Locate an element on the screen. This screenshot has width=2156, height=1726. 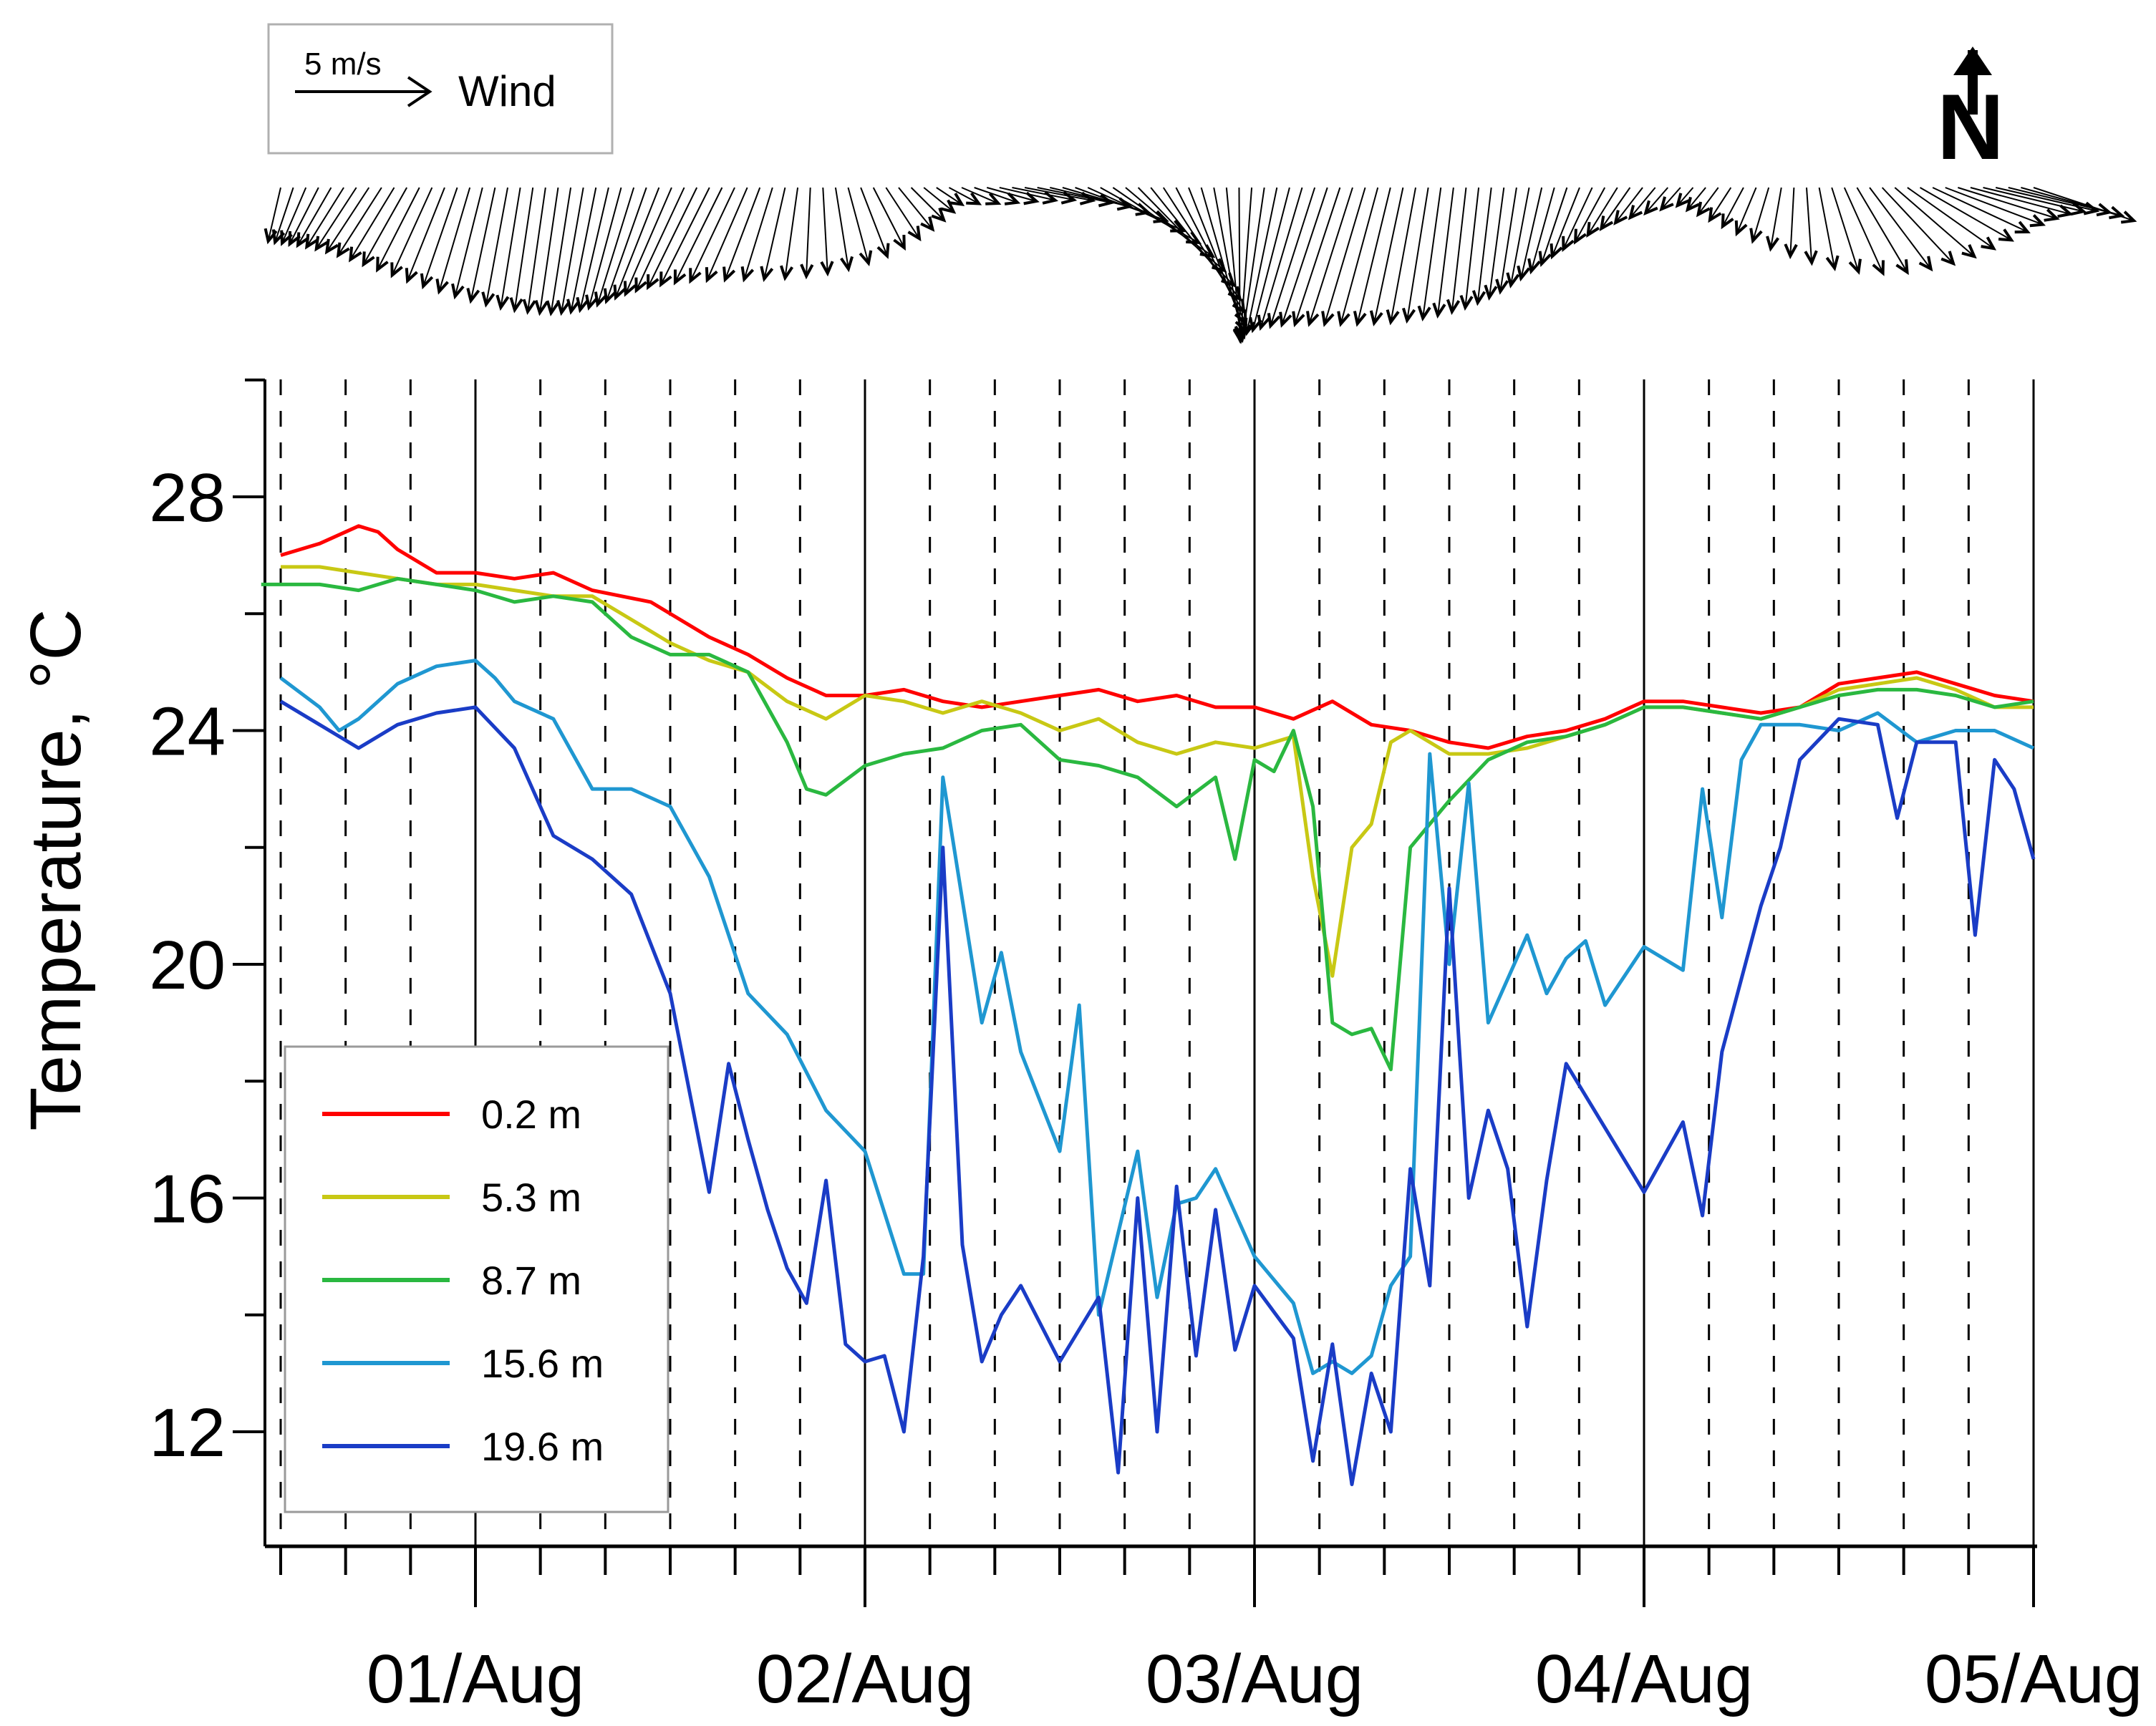
y-tick-label: 28 is located at coordinates (187, 498).